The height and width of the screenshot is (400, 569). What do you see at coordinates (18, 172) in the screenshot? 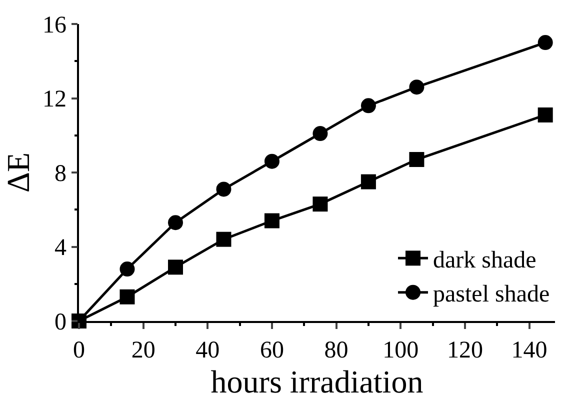
I see `y-axis-title: ΔE` at bounding box center [18, 172].